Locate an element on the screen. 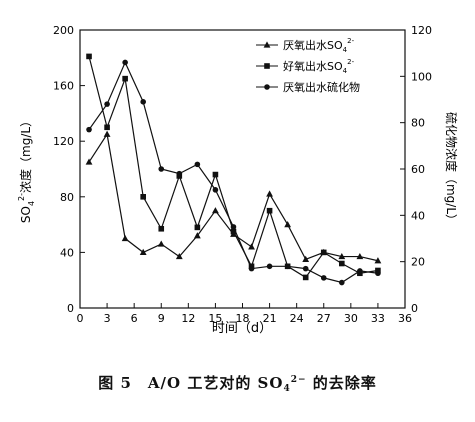 This screenshot has width=475, height=422. x-axis: 0 3 6 9 12 15 18 21 24 27 30 33 36 is located at coordinates (244, 314).